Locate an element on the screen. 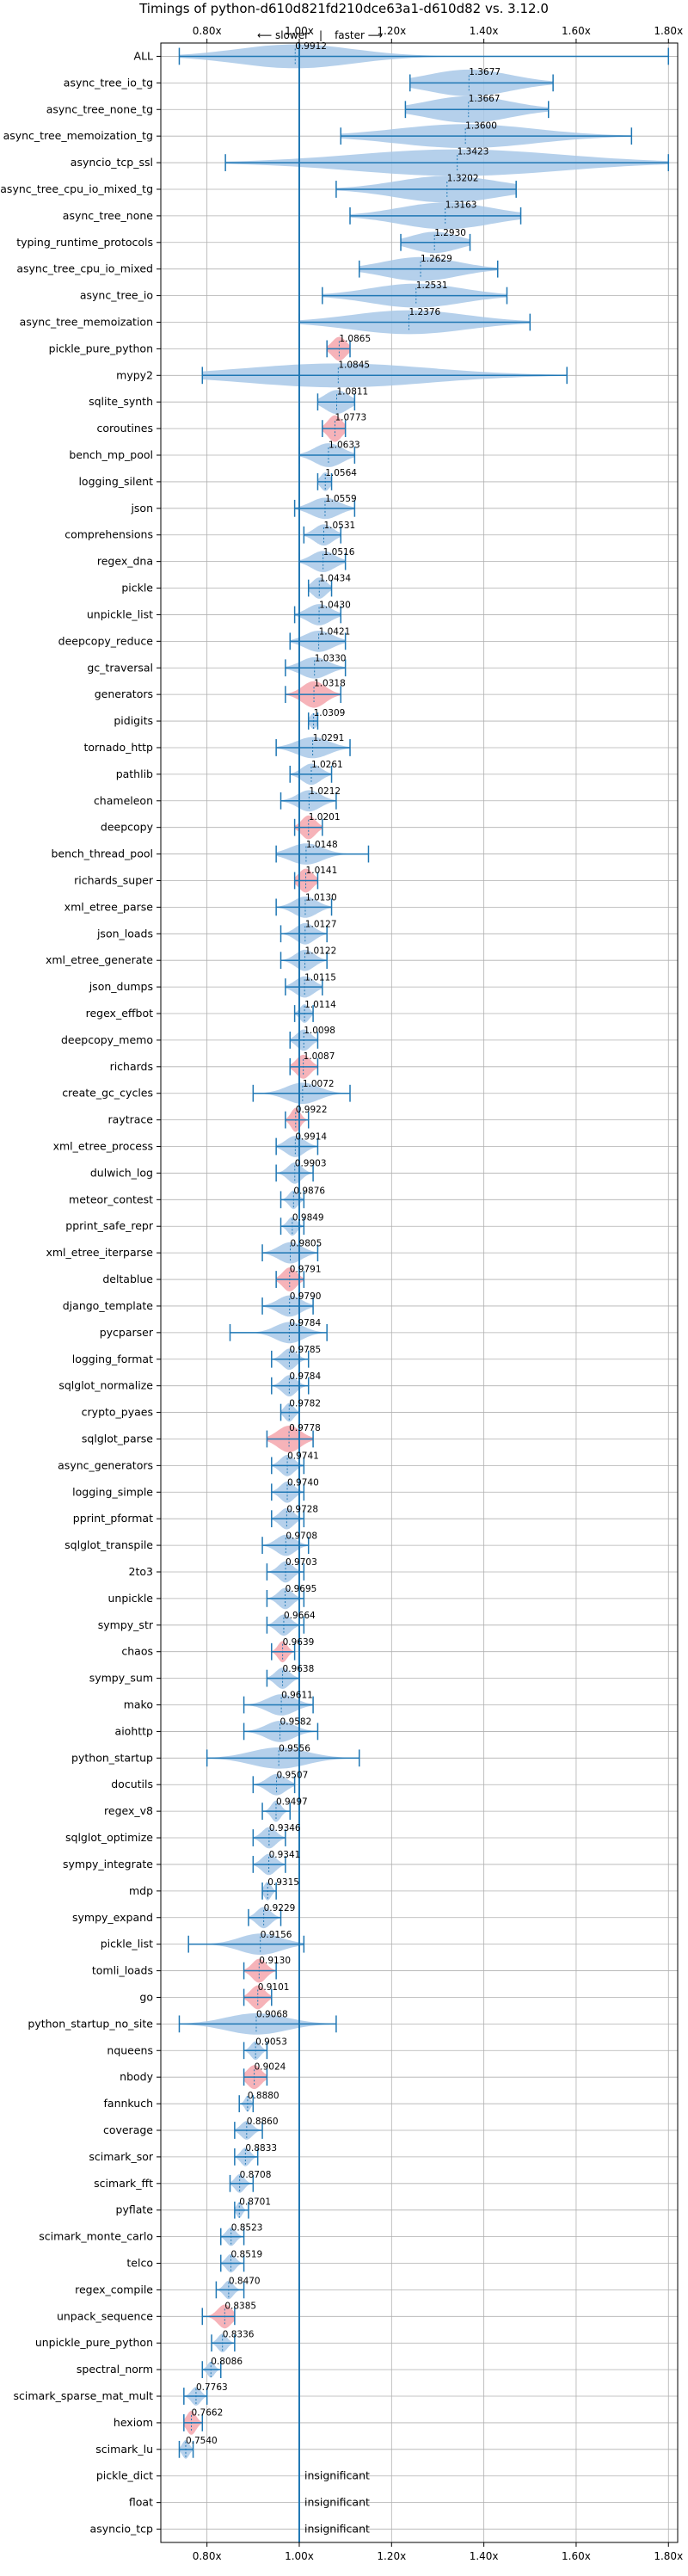 The image size is (688, 2576). benchmark-label: typing_runtime_protocols is located at coordinates (84, 243).